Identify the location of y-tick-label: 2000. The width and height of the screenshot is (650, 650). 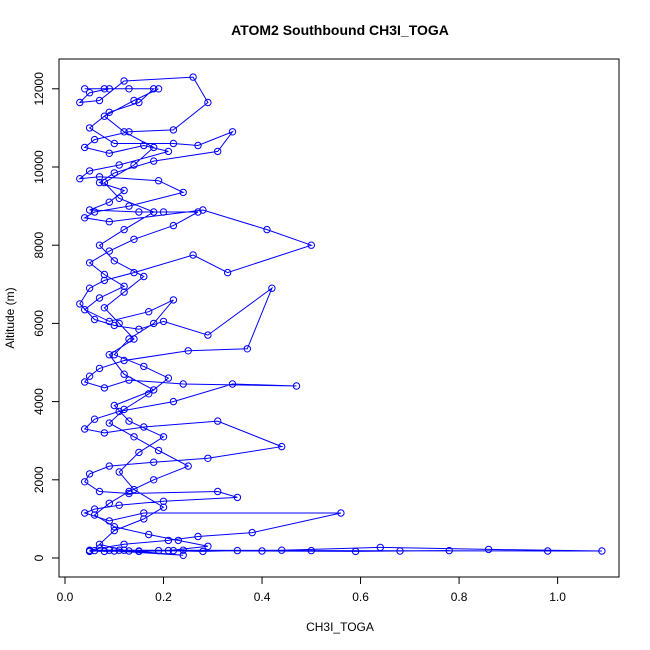
(39, 479).